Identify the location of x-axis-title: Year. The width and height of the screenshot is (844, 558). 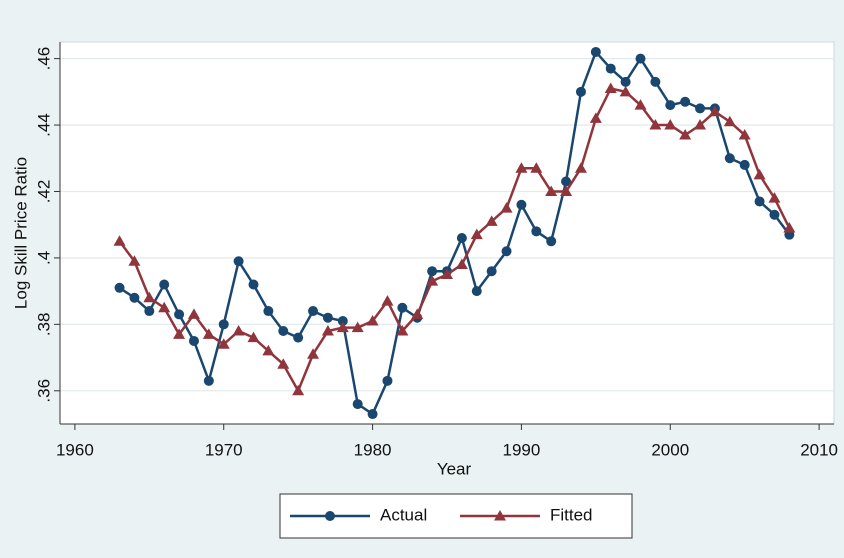
(454, 468).